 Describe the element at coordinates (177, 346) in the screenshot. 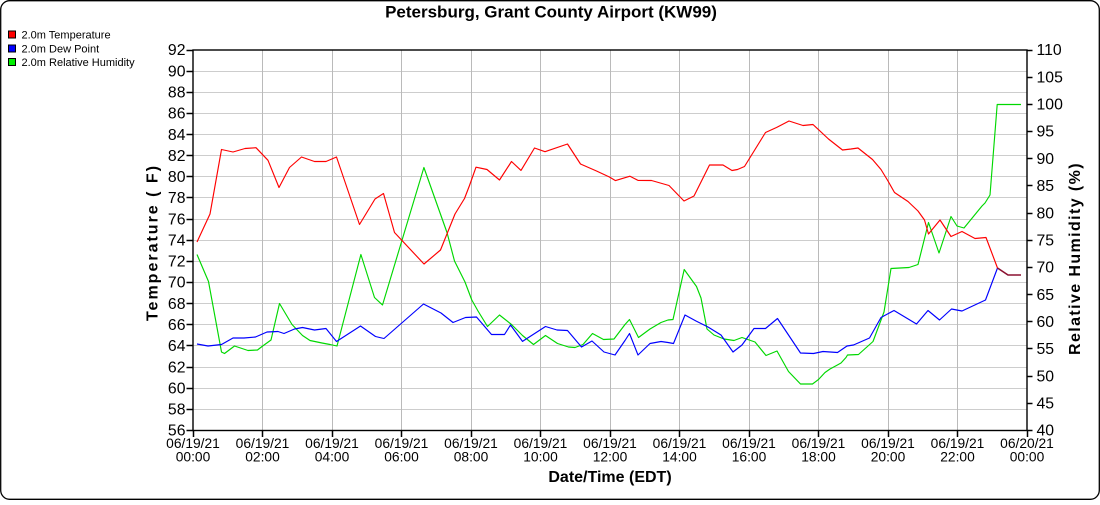

I see `svg-text: 64` at that location.